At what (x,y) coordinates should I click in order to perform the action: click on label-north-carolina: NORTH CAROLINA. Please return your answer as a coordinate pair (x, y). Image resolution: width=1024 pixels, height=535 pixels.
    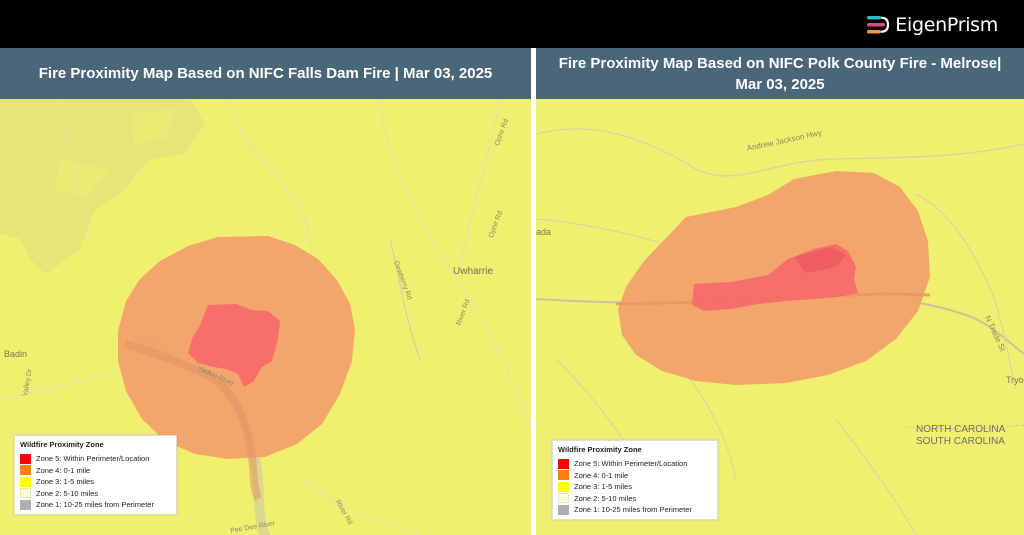
    Looking at the image, I should click on (961, 429).